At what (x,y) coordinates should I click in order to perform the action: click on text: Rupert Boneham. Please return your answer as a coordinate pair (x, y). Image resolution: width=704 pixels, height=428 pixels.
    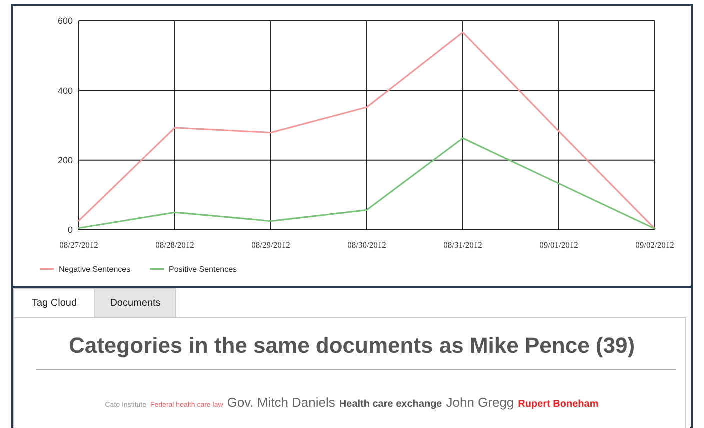
    Looking at the image, I should click on (558, 404).